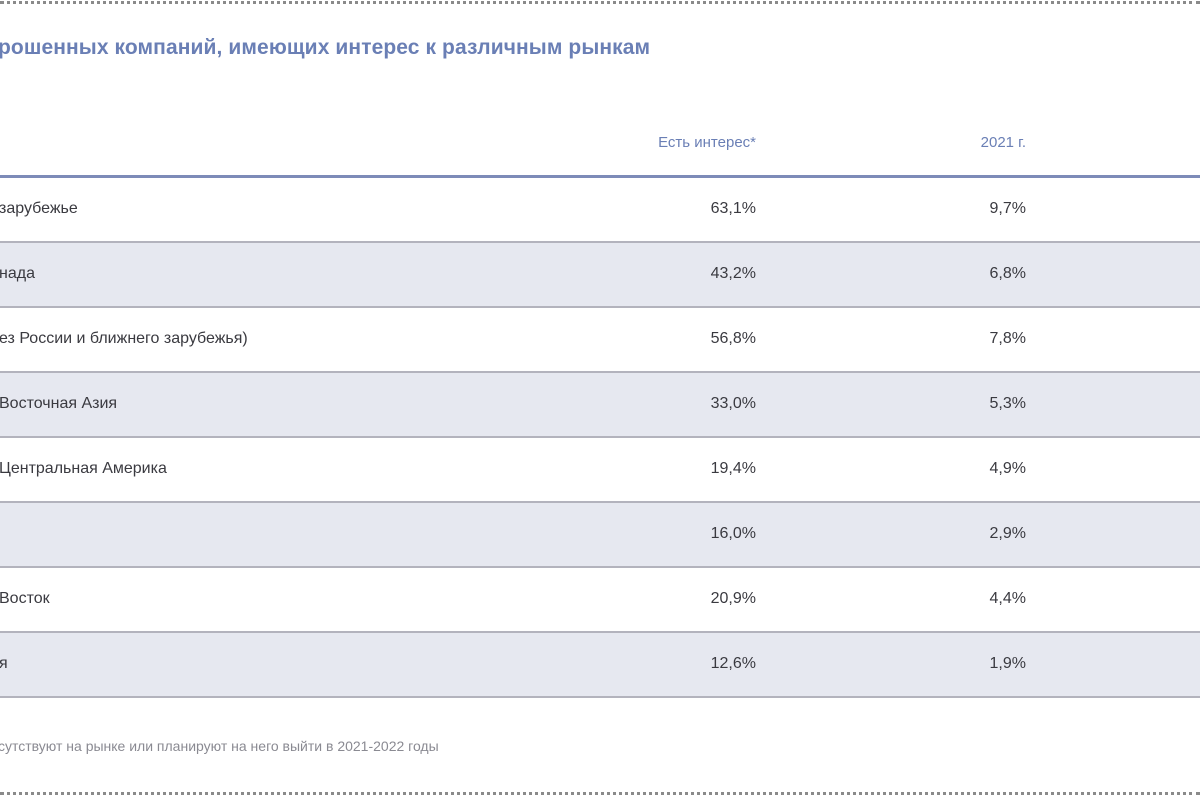 Image resolution: width=1200 pixels, height=800 pixels. Describe the element at coordinates (83, 468) in the screenshot. I see `row-label: Центральная Америка` at that location.